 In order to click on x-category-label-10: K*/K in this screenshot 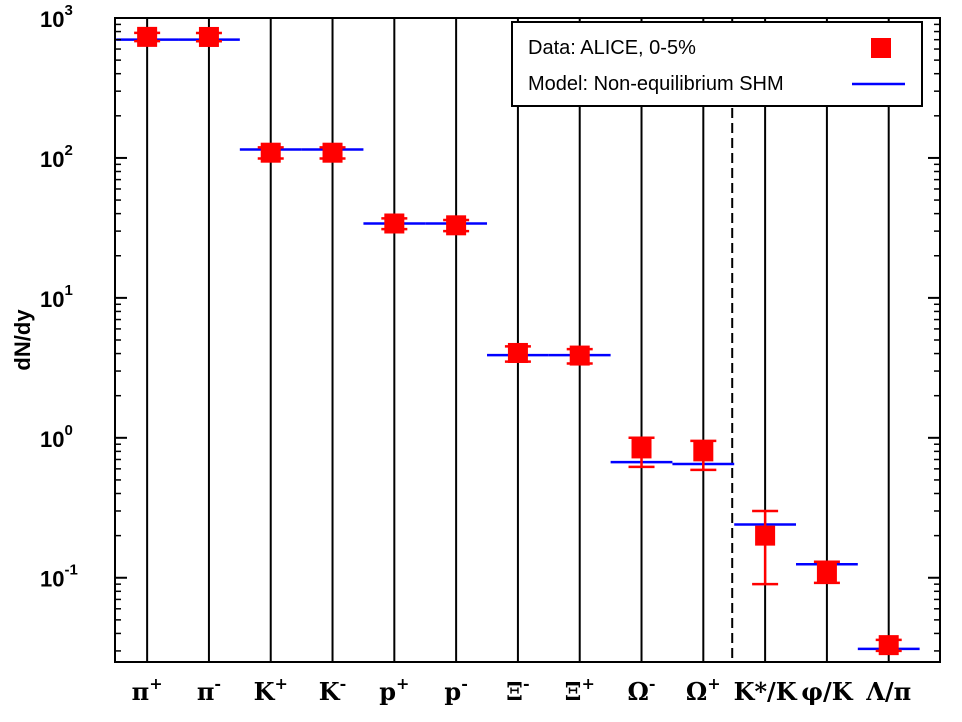, I will do `click(766, 691)`.